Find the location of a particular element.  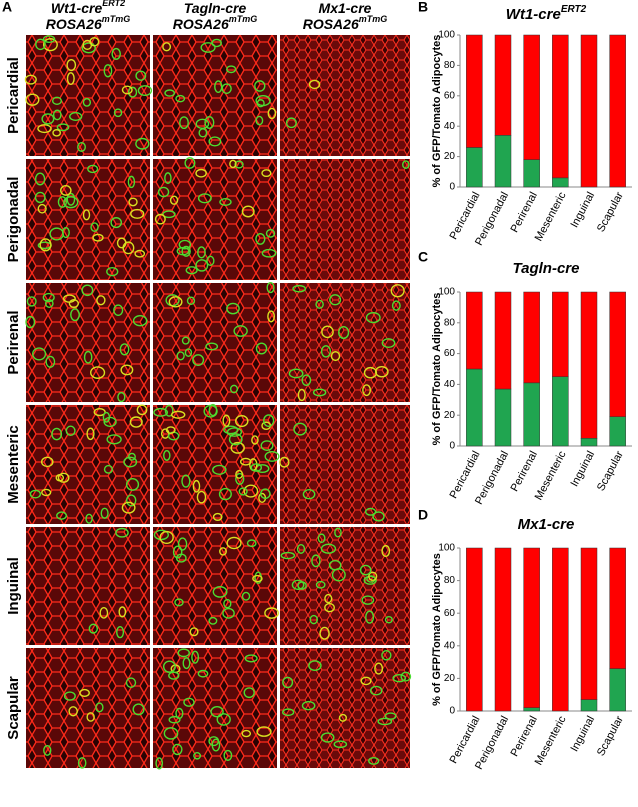

column-header: Wt1-creERT2 is located at coordinates (88, 8).